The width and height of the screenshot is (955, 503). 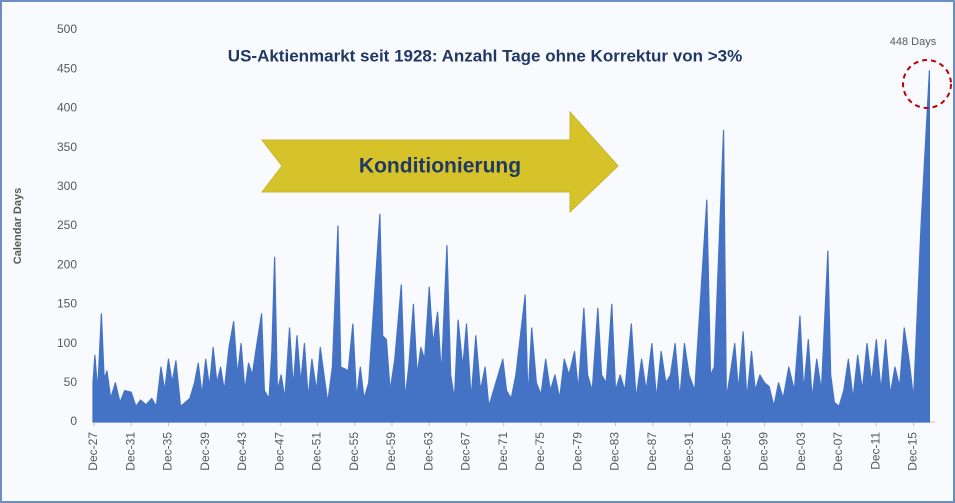 I want to click on y-tick-label: 300, so click(x=67, y=186).